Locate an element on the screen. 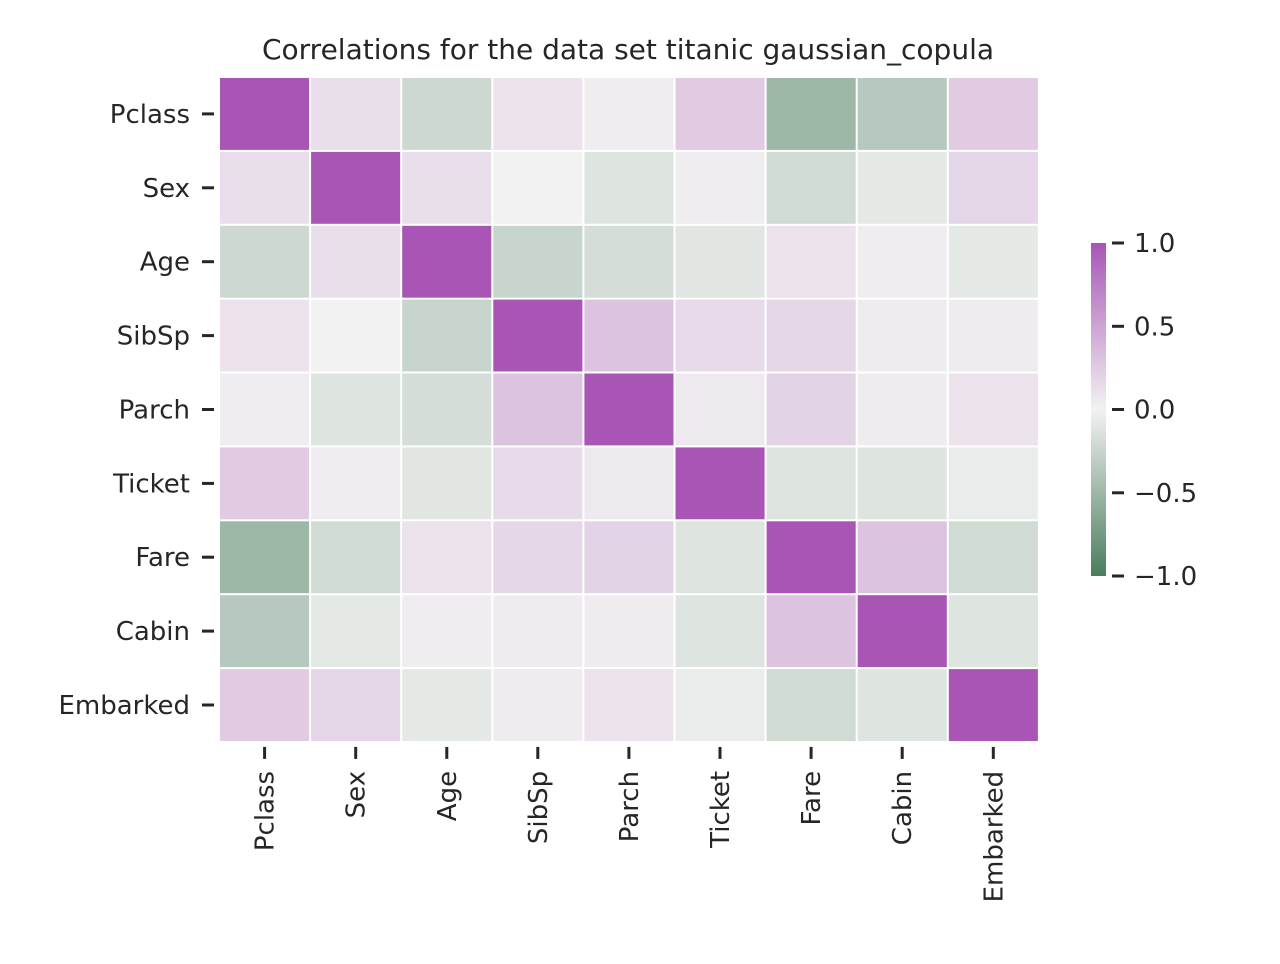 The width and height of the screenshot is (1280, 964). heatmap-cell-ticket-ticket is located at coordinates (720, 483).